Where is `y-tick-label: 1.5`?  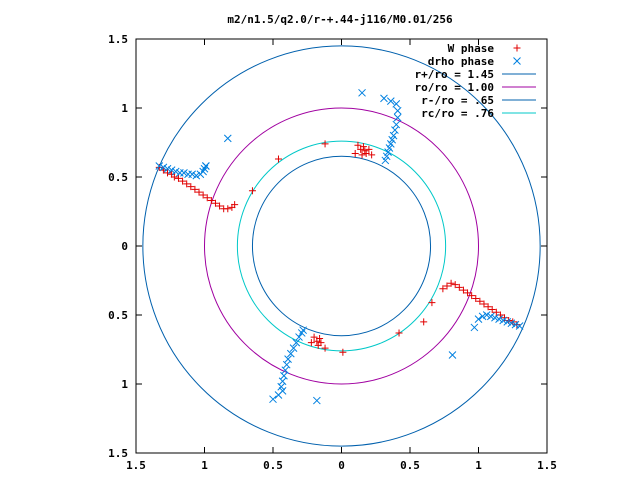
y-tick-label: 1.5 is located at coordinates (118, 453).